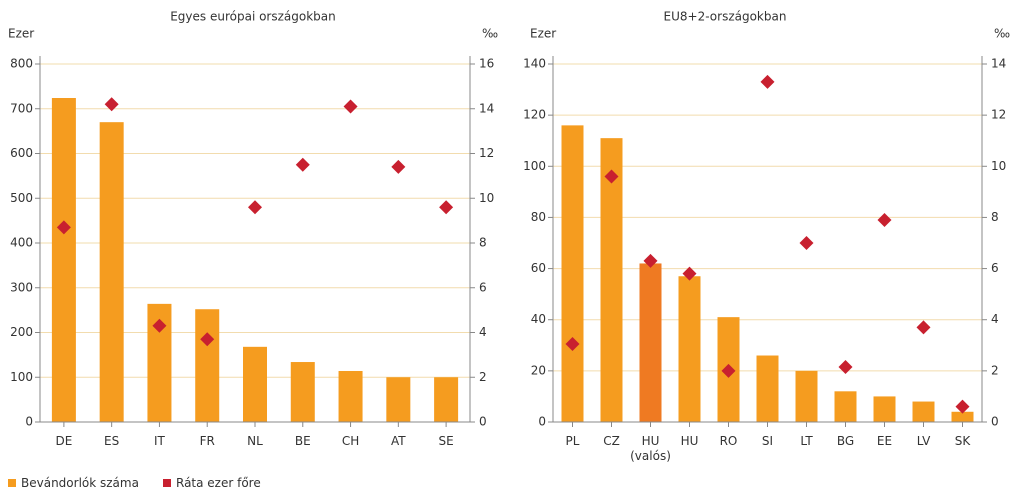  What do you see at coordinates (923, 441) in the screenshot?
I see `x-tick-label: LV` at bounding box center [923, 441].